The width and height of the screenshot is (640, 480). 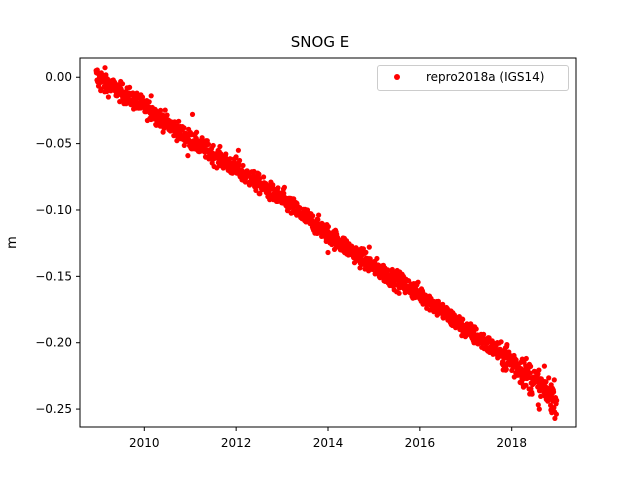 I want to click on x-tick-label: 2016, so click(x=420, y=443).